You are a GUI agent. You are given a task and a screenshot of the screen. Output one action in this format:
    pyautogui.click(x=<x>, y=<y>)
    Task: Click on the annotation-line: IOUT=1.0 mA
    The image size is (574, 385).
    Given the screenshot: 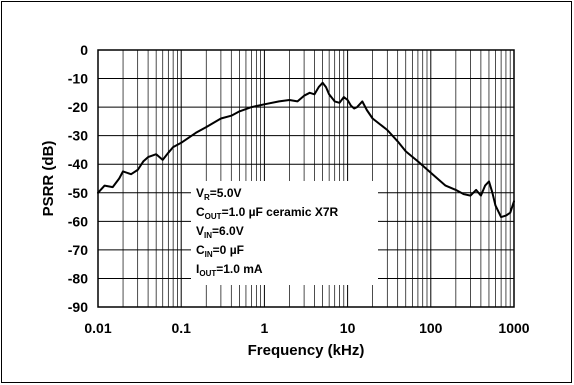 What is the action you would take?
    pyautogui.click(x=229, y=270)
    